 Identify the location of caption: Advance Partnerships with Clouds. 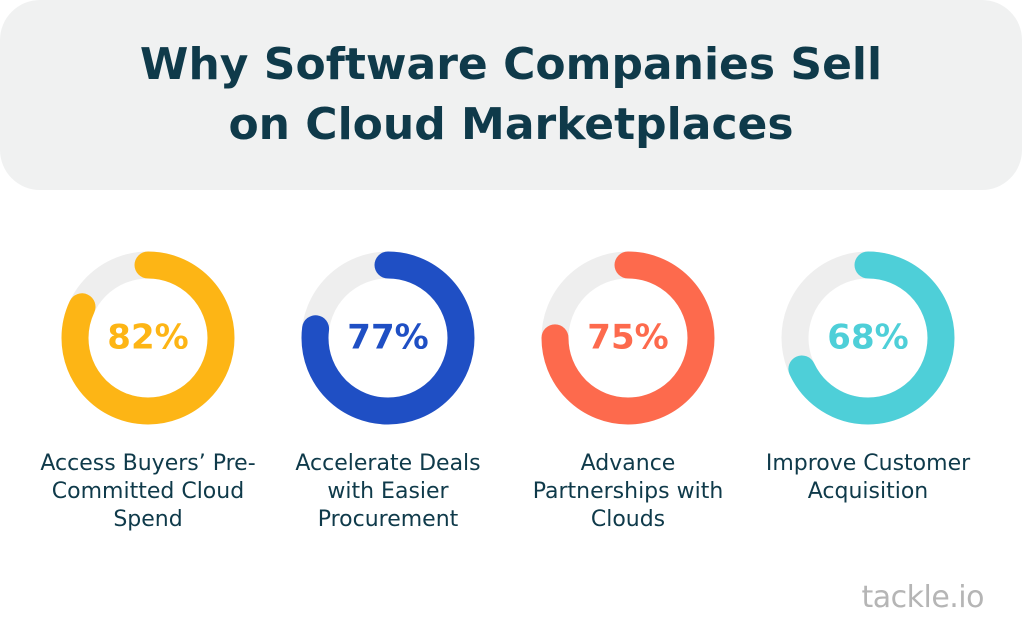
(628, 491).